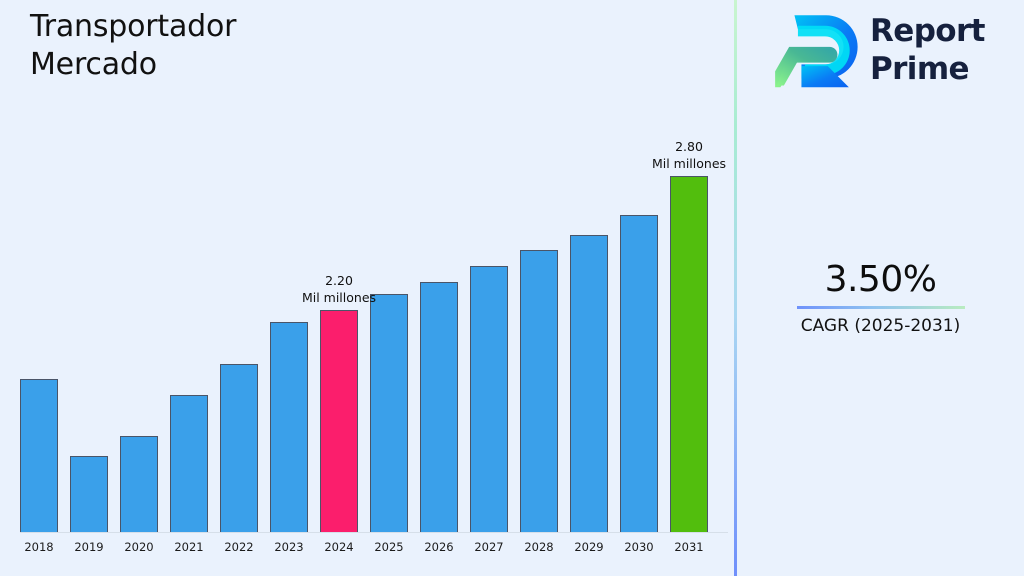  What do you see at coordinates (133, 45) in the screenshot?
I see `chart-title: Transportador Mercado` at bounding box center [133, 45].